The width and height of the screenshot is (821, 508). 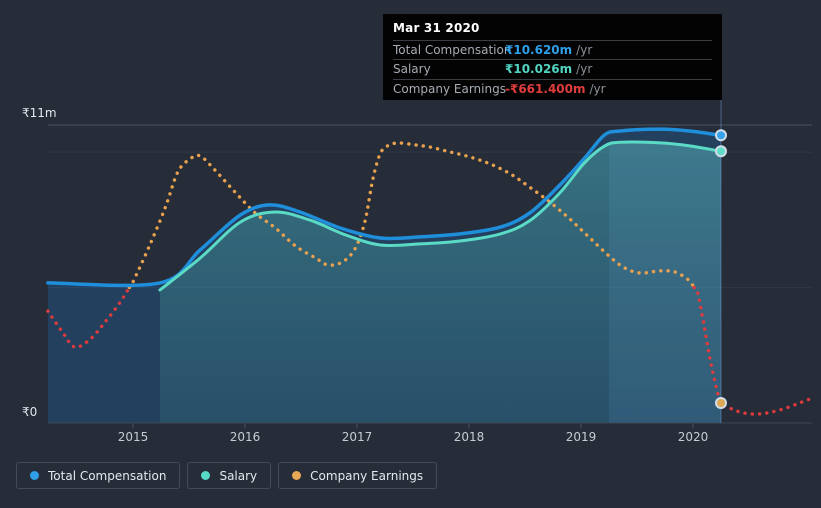 I want to click on tooltip-value: -₹661.400m, so click(x=545, y=88).